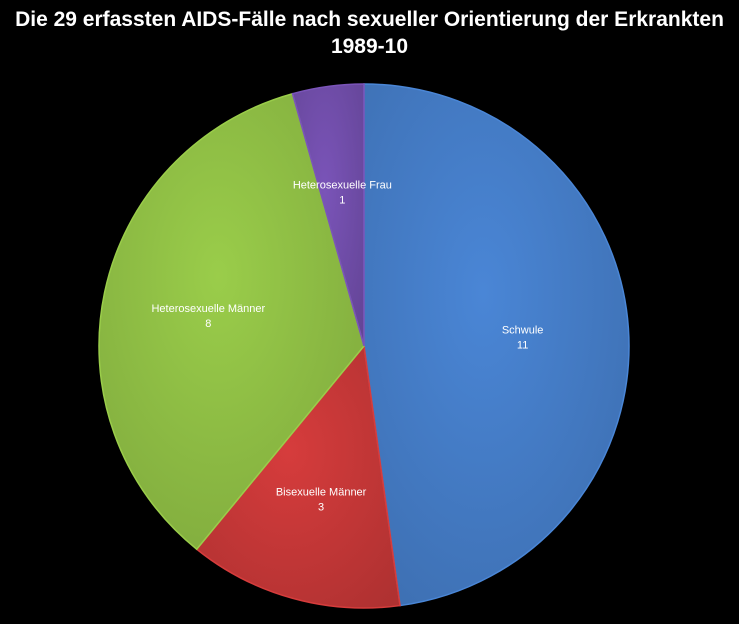  Describe the element at coordinates (369, 46) in the screenshot. I see `chart-title-line-2: 1989-10` at that location.